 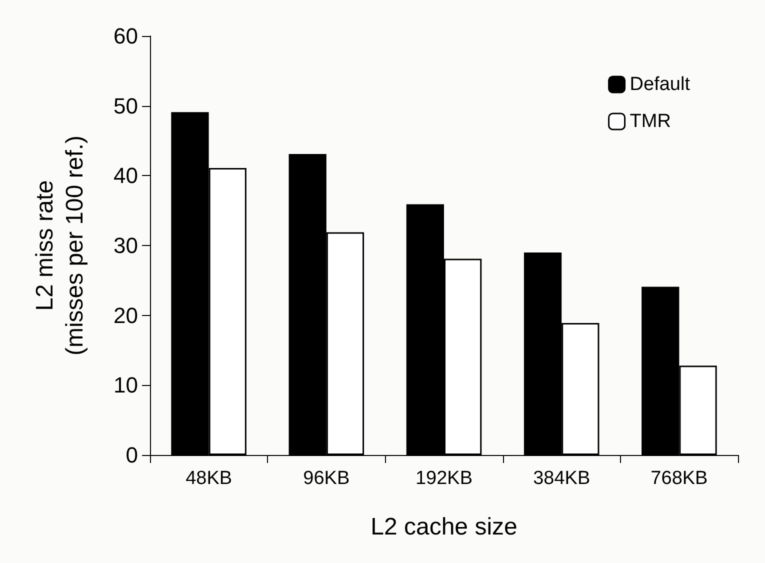 What do you see at coordinates (126, 245) in the screenshot?
I see `y-tick-label: 30` at bounding box center [126, 245].